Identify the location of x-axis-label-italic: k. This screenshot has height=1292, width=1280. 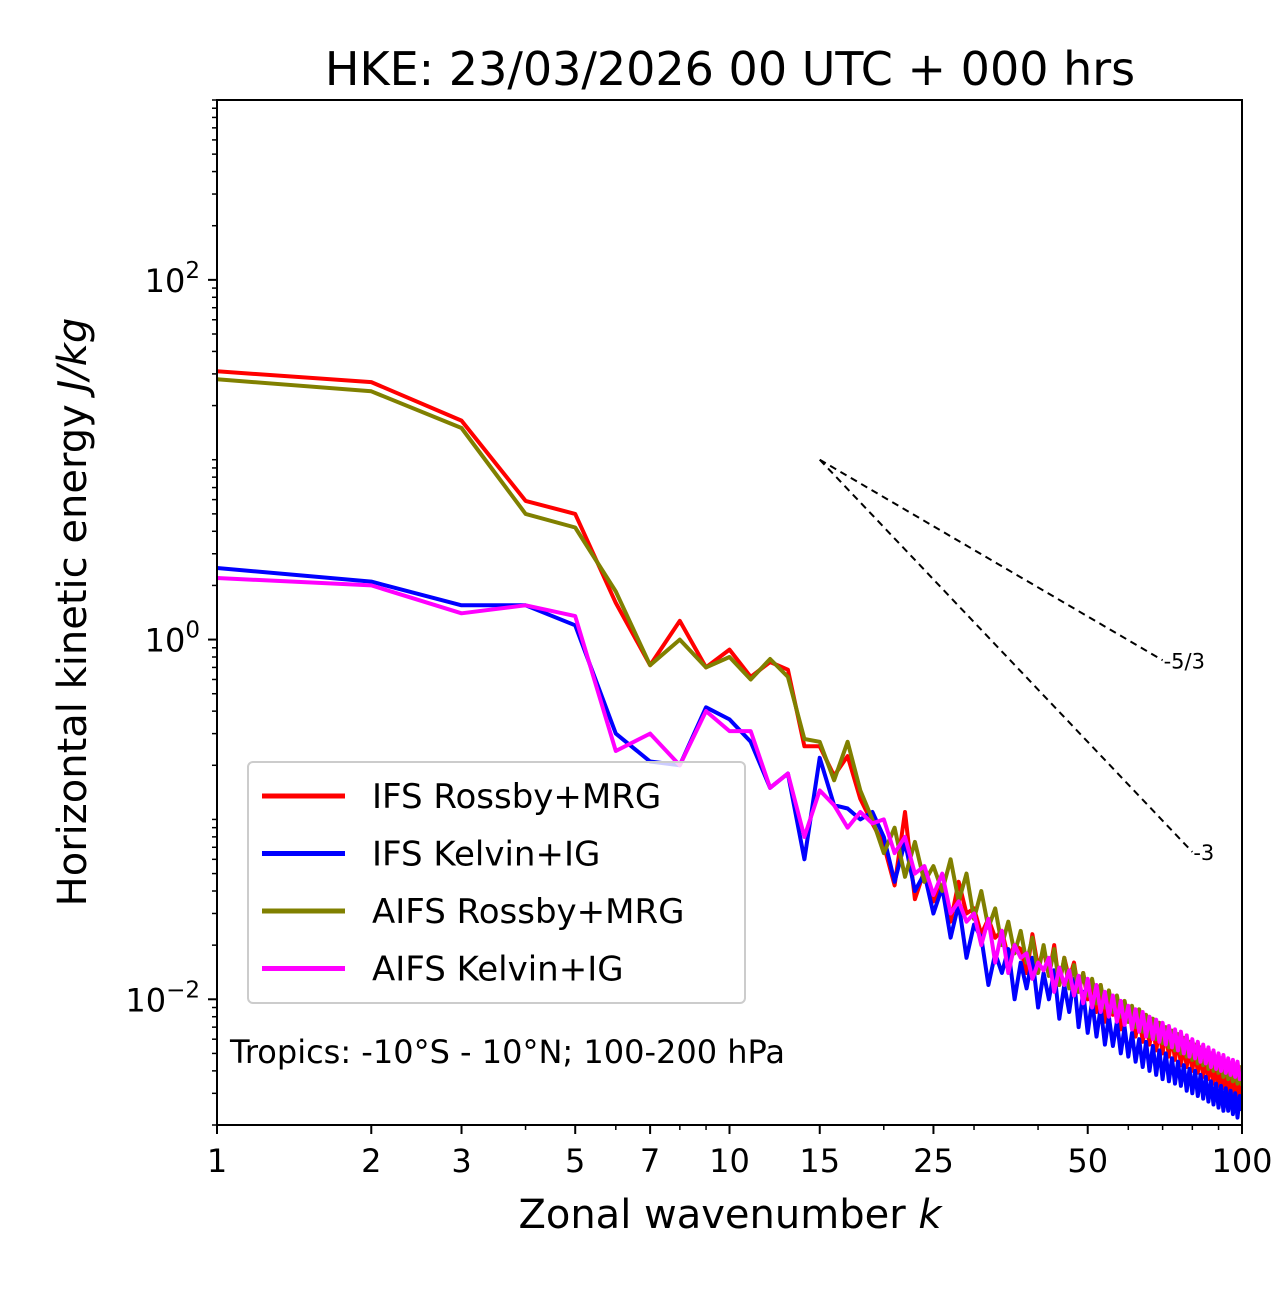
(930, 1215).